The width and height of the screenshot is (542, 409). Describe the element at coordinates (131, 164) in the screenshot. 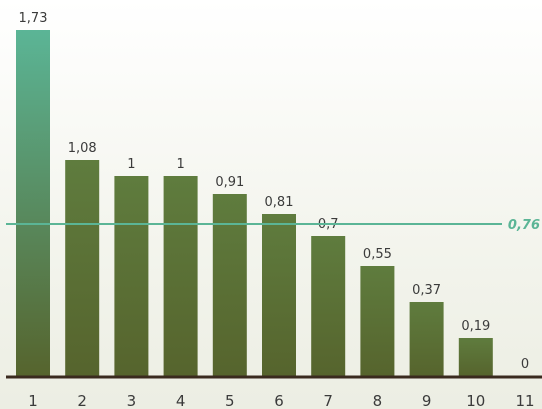

I see `value-label-3: 1` at that location.